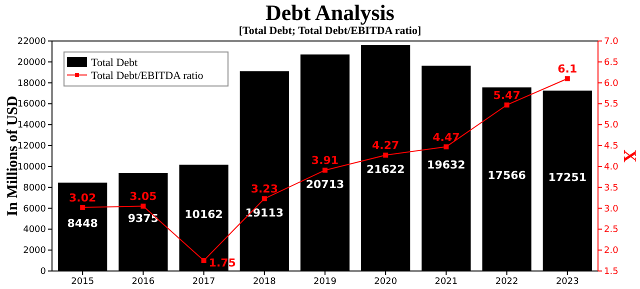 The width and height of the screenshot is (640, 289). What do you see at coordinates (446, 165) in the screenshot?
I see `data-label: 19632` at bounding box center [446, 165].